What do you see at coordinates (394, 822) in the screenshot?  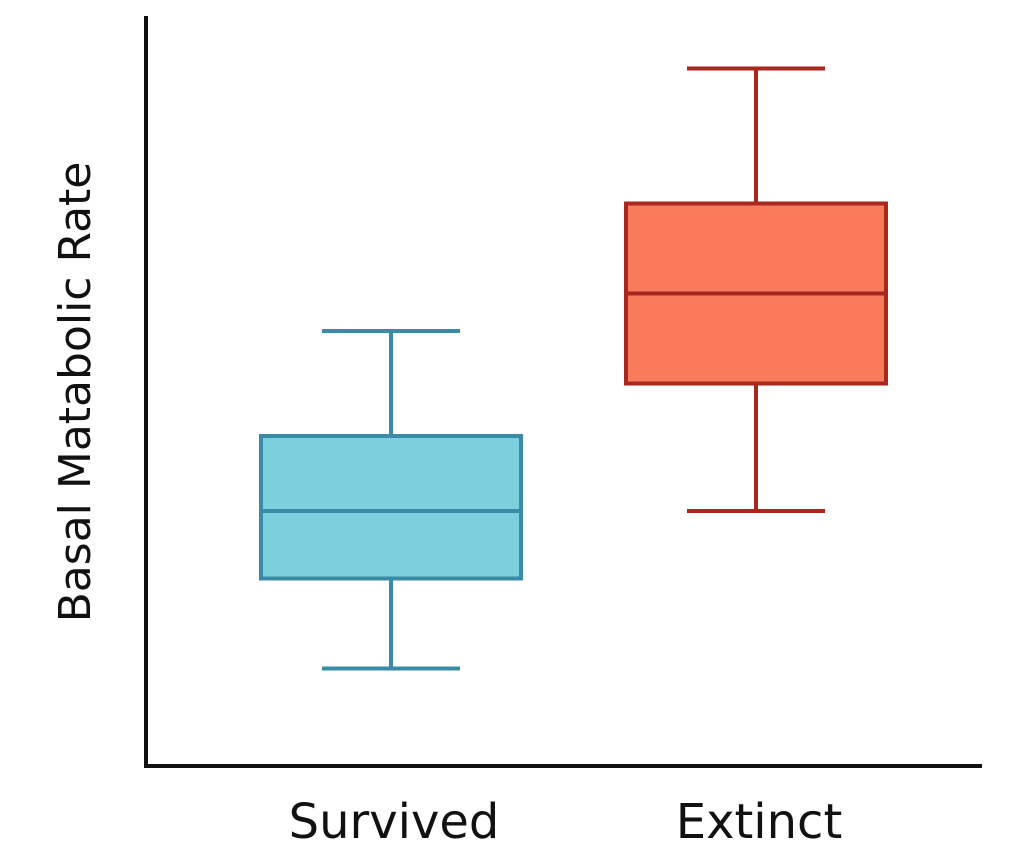 I see `category-label-survived: Survived` at bounding box center [394, 822].